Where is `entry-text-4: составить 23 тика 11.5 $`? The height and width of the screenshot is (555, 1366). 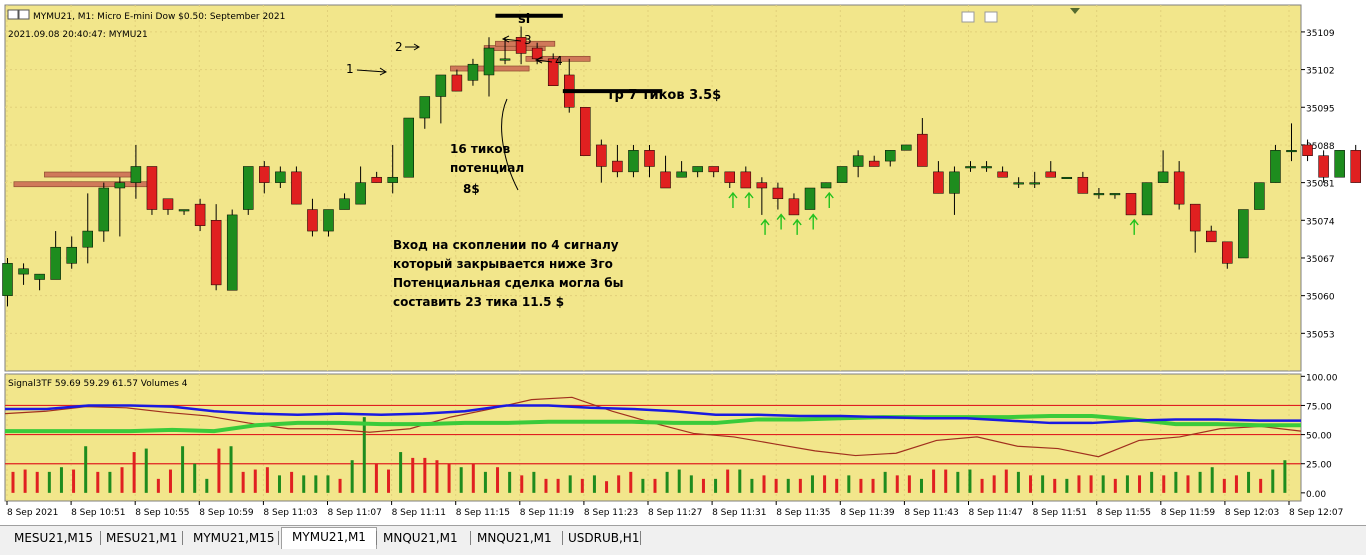 entry-text-4: составить 23 тика 11.5 $ is located at coordinates (478, 302).